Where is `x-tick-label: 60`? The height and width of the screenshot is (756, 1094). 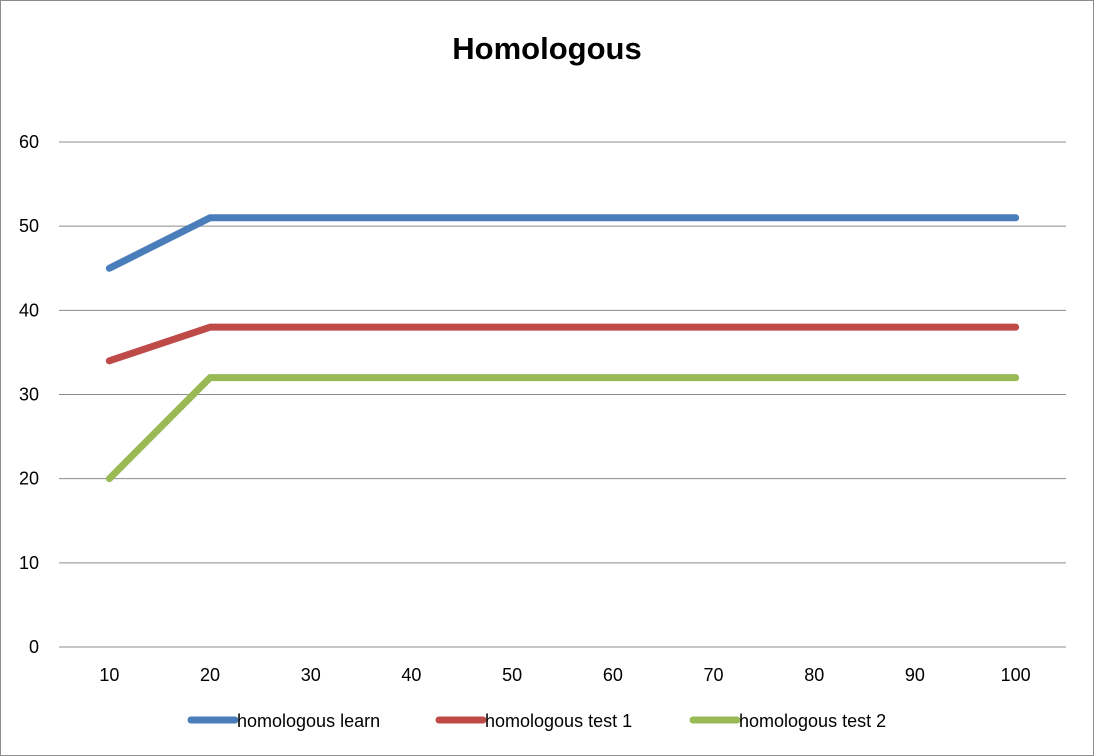 x-tick-label: 60 is located at coordinates (613, 675).